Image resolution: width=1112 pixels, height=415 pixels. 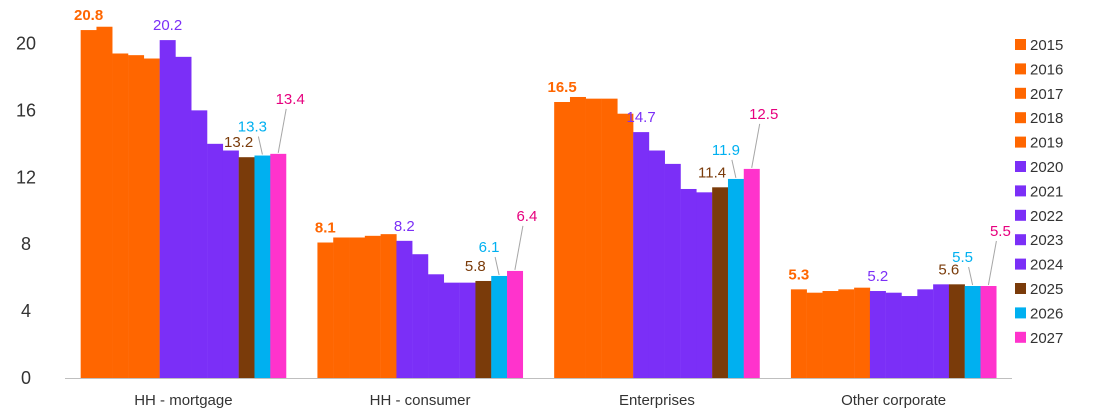 What do you see at coordinates (941, 331) in the screenshot?
I see `bar-other-corporate-2024` at bounding box center [941, 331].